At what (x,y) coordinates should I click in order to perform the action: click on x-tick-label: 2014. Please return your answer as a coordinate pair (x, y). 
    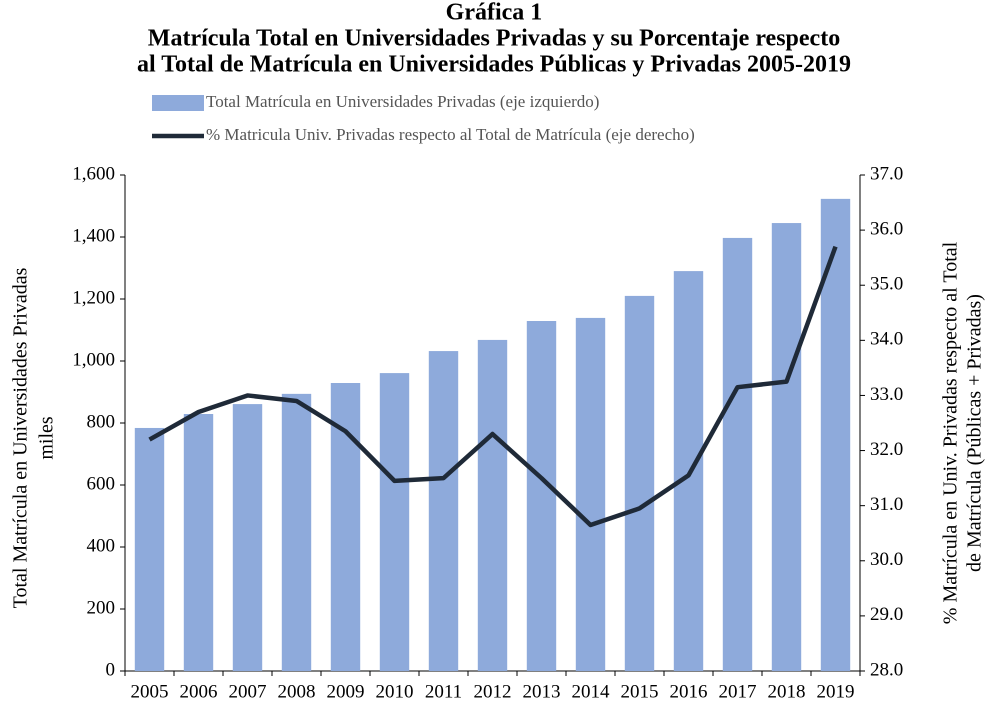
    Looking at the image, I should click on (591, 691).